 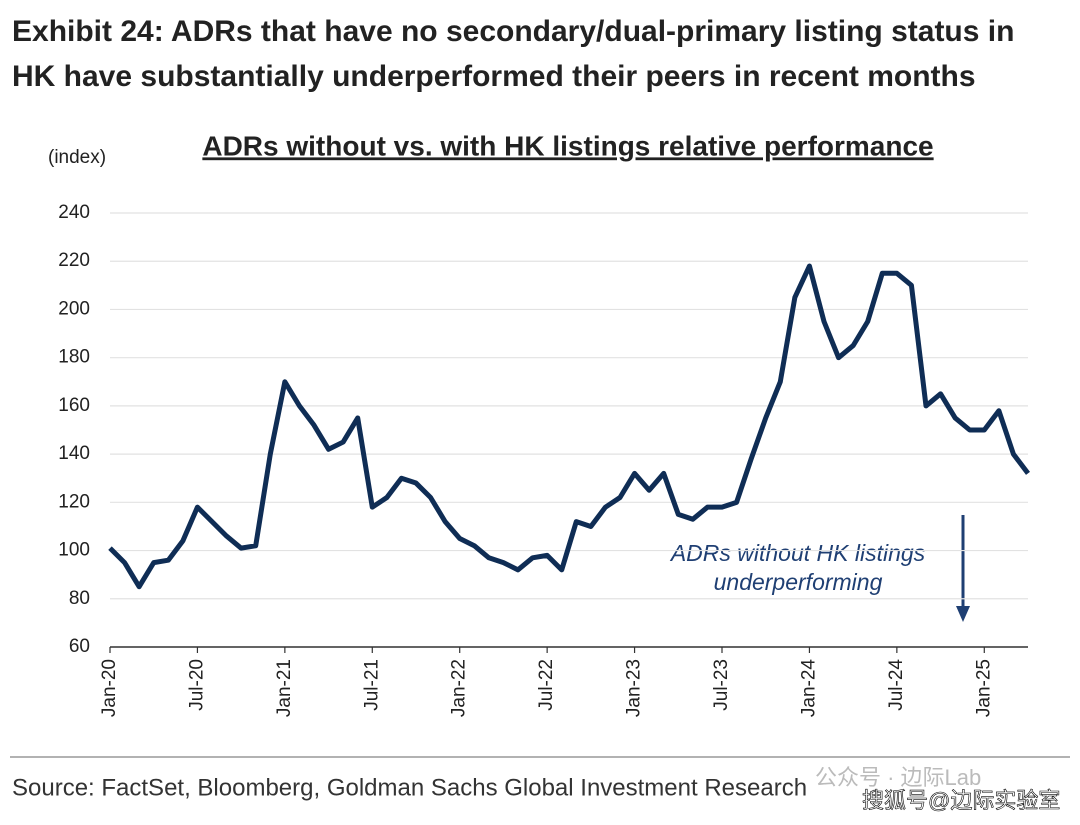 I want to click on y-tick-label: 160, so click(x=74, y=405).